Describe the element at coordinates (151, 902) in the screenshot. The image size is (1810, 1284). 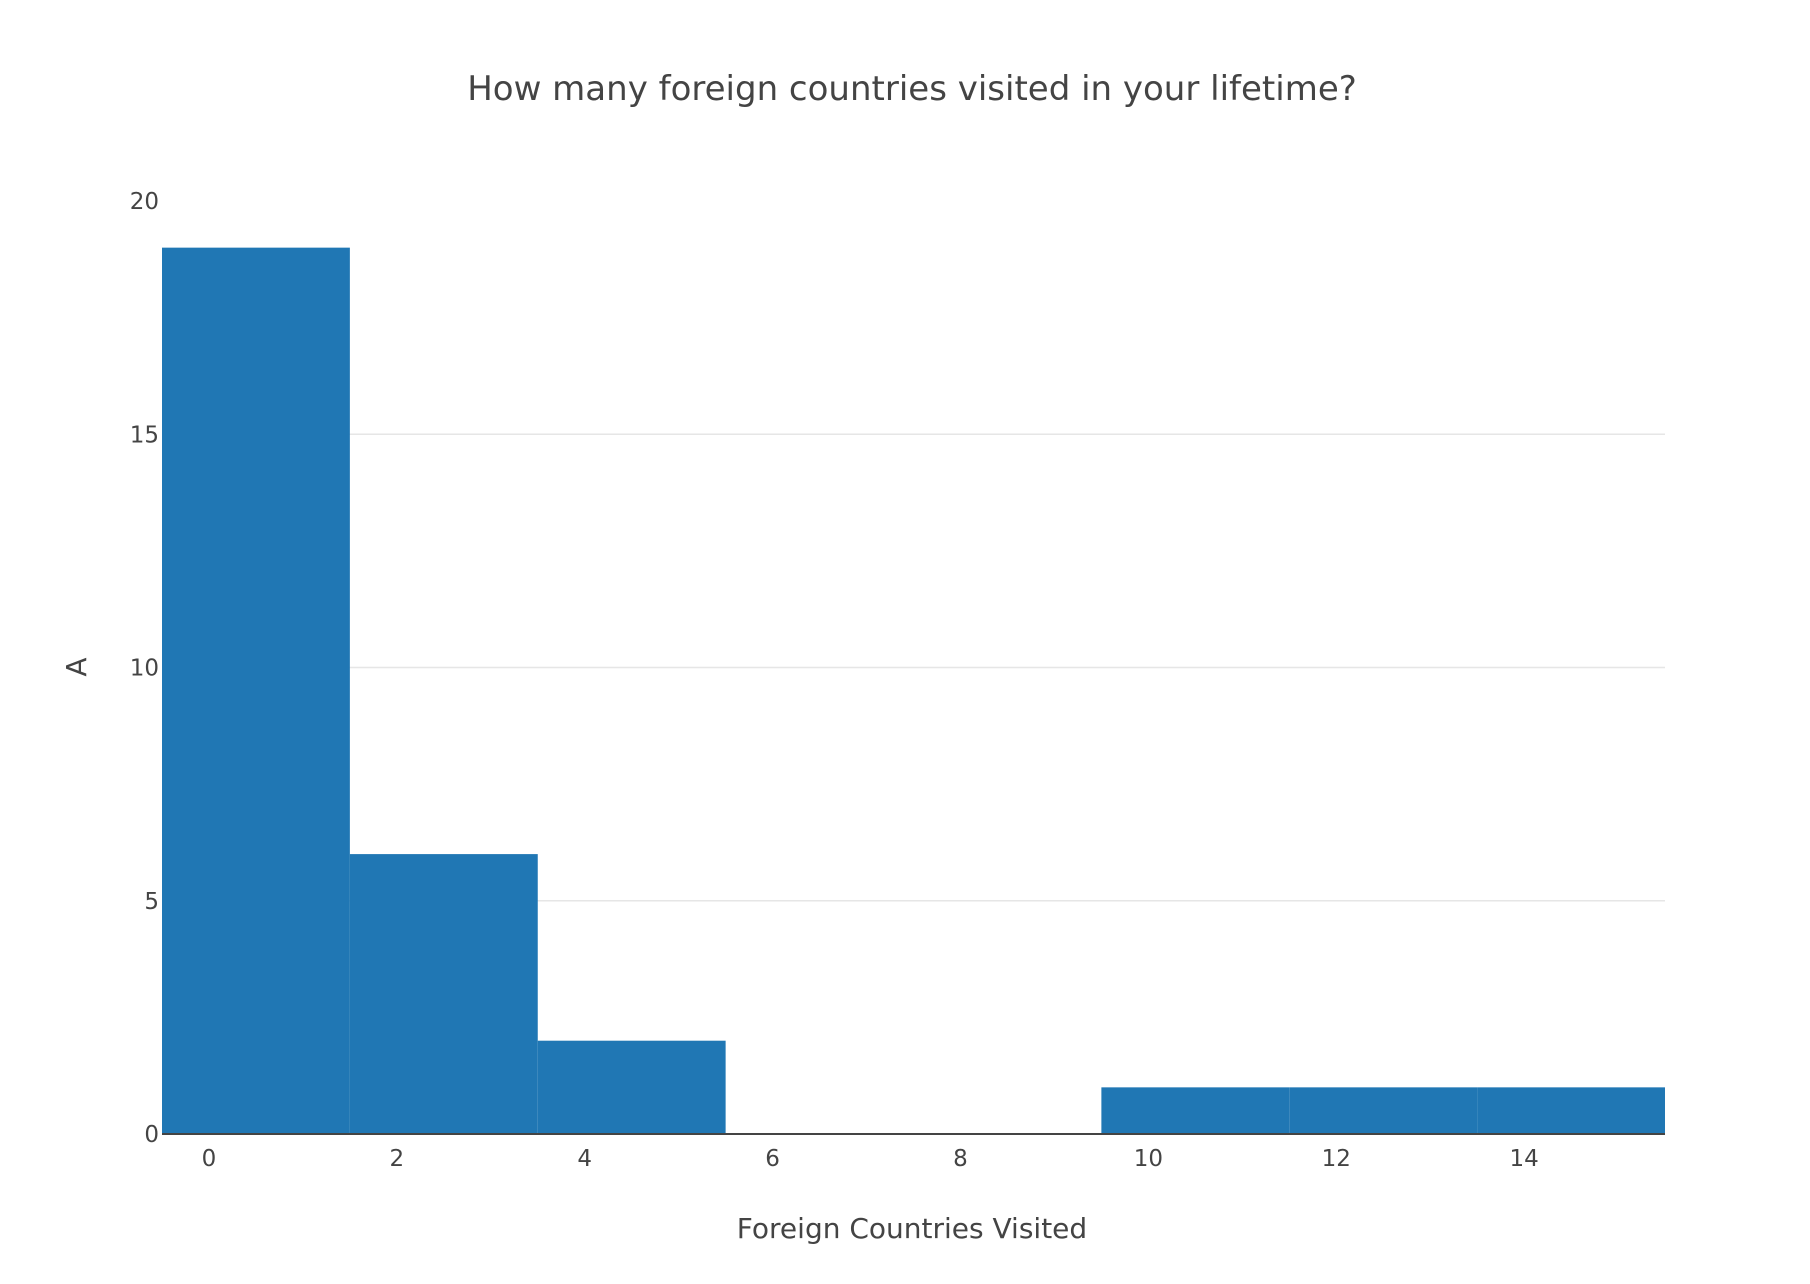
I see `y-tick-label: 5` at that location.